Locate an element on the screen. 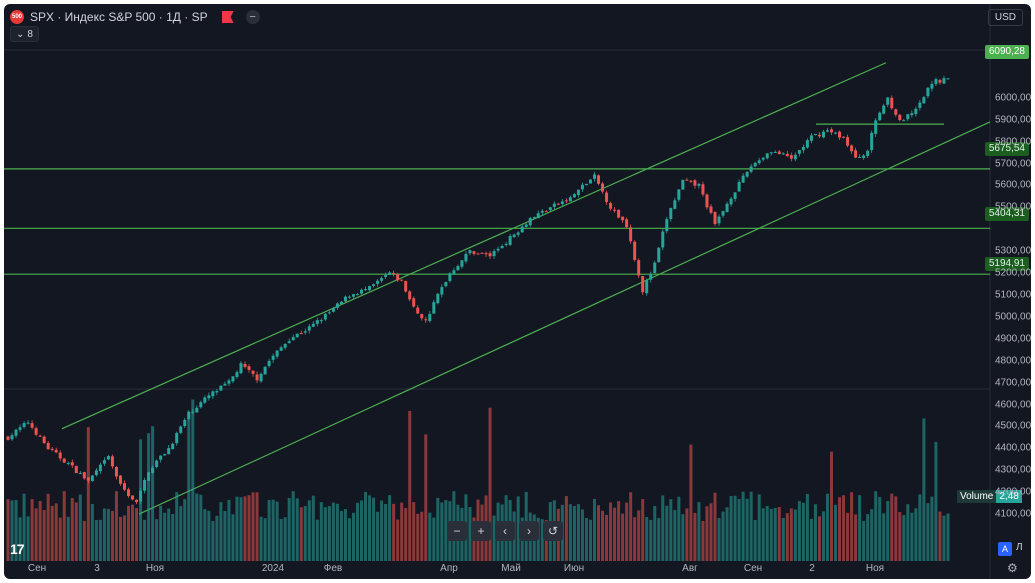 The height and width of the screenshot is (583, 1035). y-tick-label: 4500,00 is located at coordinates (1013, 426).